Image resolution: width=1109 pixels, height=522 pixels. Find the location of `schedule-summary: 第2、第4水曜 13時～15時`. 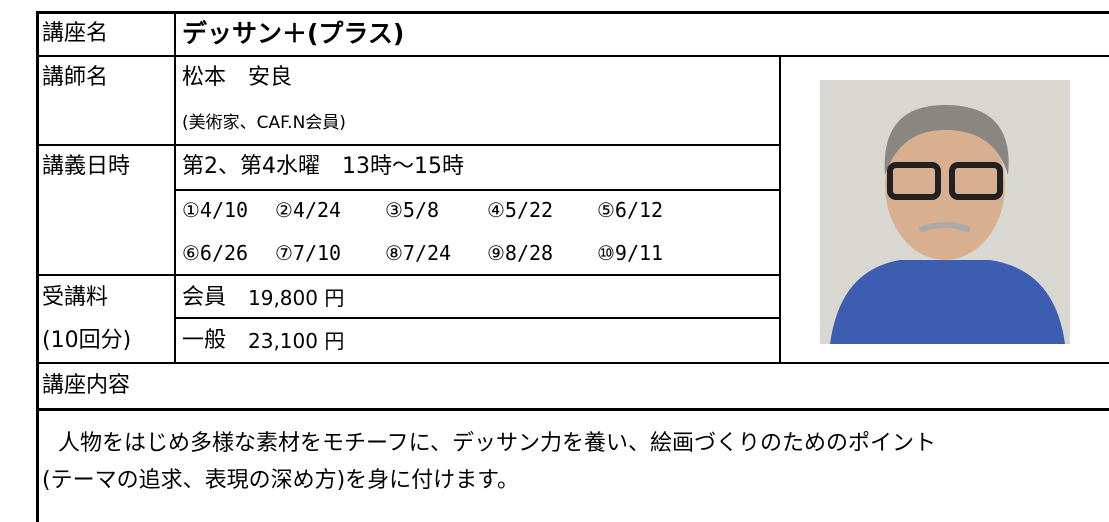

schedule-summary: 第2、第4水曜 13時～15時 is located at coordinates (323, 166).